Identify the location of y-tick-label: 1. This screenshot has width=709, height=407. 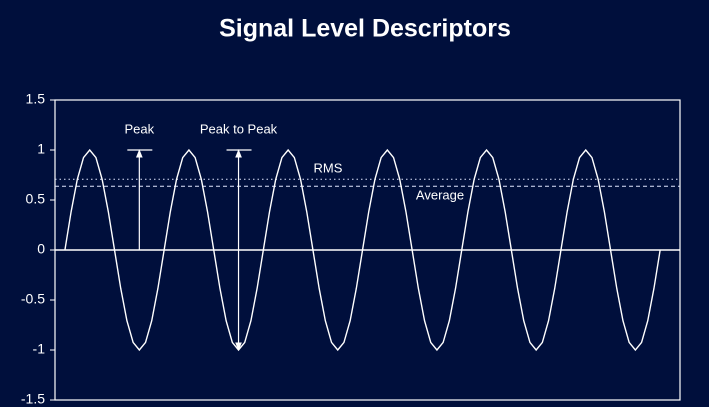
(41, 149).